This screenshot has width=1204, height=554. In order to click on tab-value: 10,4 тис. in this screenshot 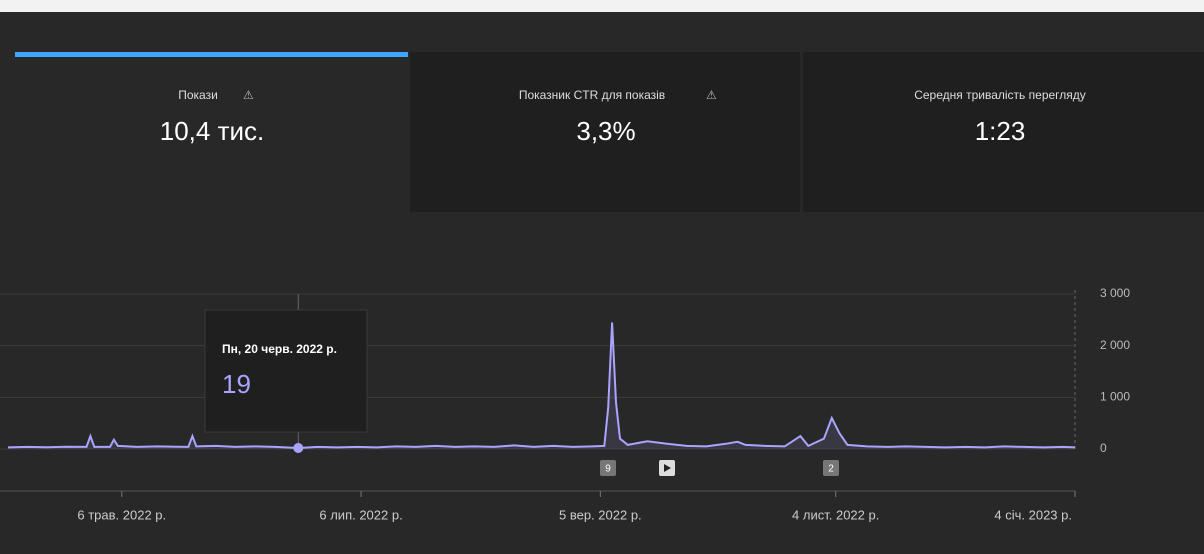, I will do `click(212, 131)`.